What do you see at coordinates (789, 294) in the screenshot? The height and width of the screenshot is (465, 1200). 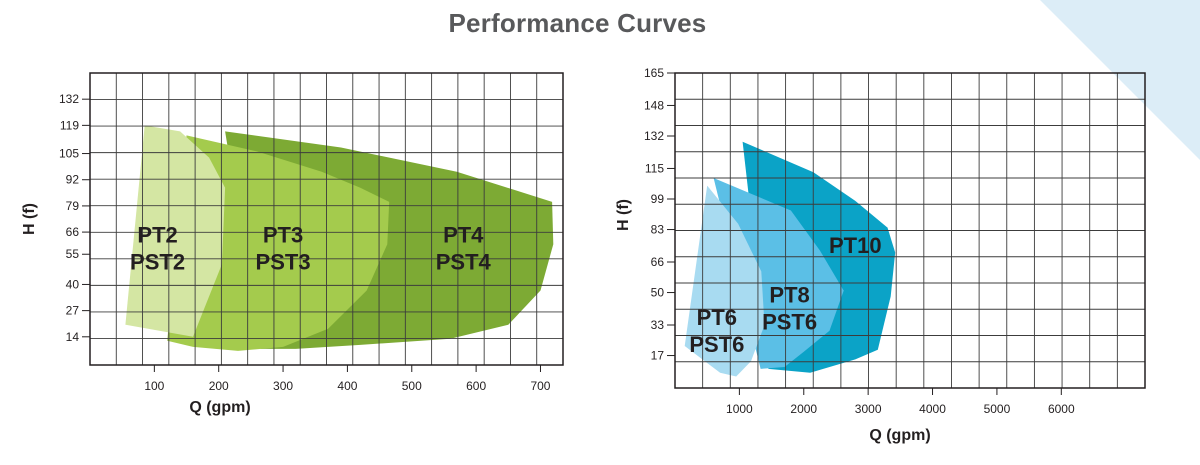 I see `region-label: PT8` at bounding box center [789, 294].